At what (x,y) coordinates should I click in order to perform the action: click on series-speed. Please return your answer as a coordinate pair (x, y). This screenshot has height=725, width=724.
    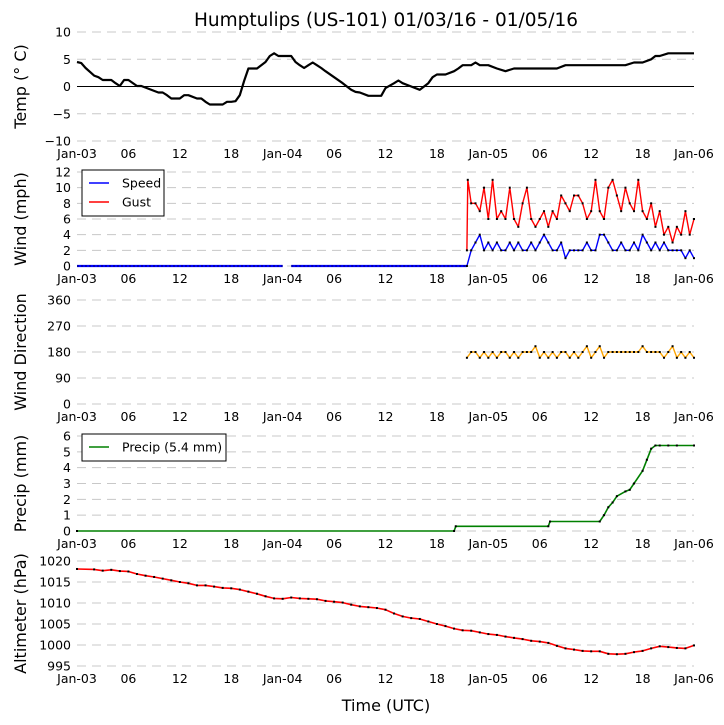
    Looking at the image, I should click on (386, 250).